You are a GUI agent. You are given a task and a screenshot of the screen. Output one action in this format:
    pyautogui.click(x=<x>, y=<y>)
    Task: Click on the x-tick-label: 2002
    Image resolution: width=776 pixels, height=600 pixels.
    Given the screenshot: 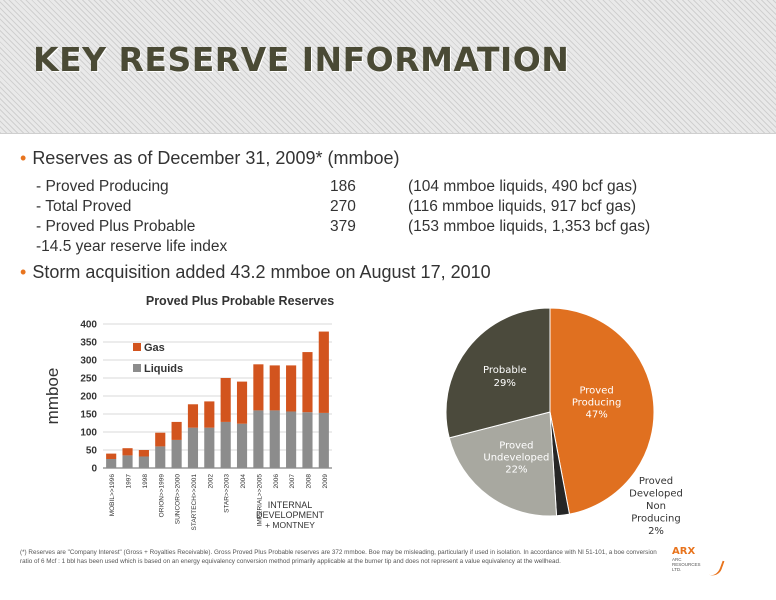 What is the action you would take?
    pyautogui.click(x=210, y=481)
    